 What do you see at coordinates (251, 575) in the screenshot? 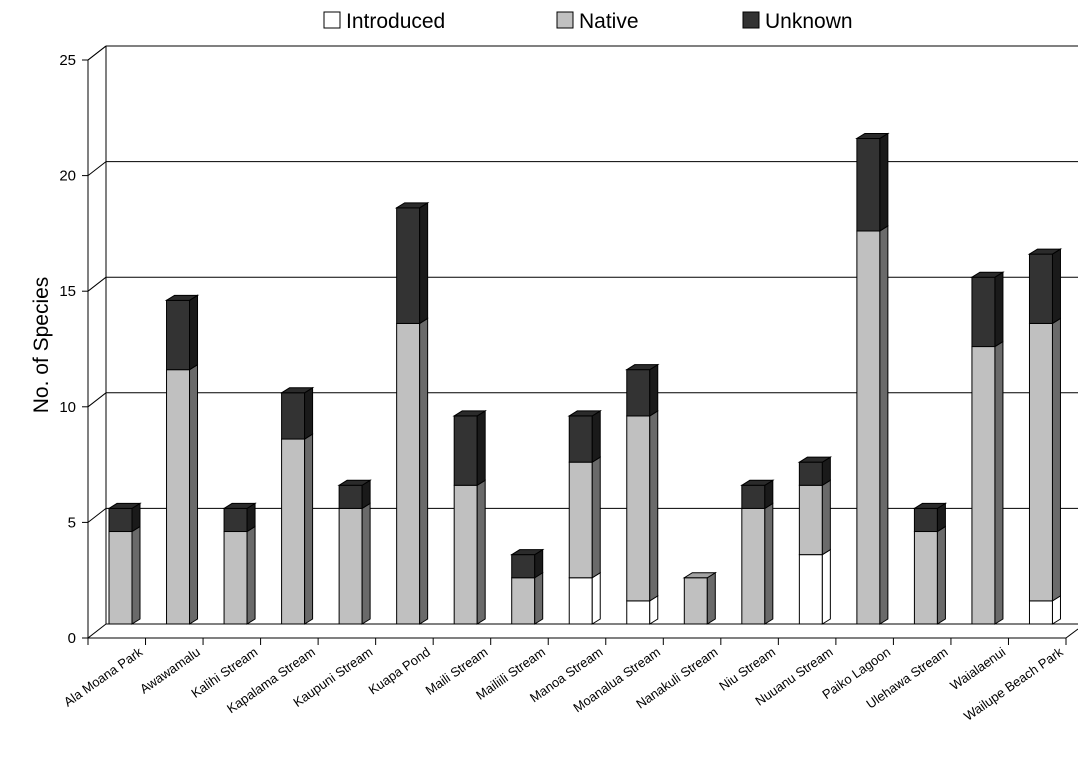
I see `bar-native-2-side` at bounding box center [251, 575].